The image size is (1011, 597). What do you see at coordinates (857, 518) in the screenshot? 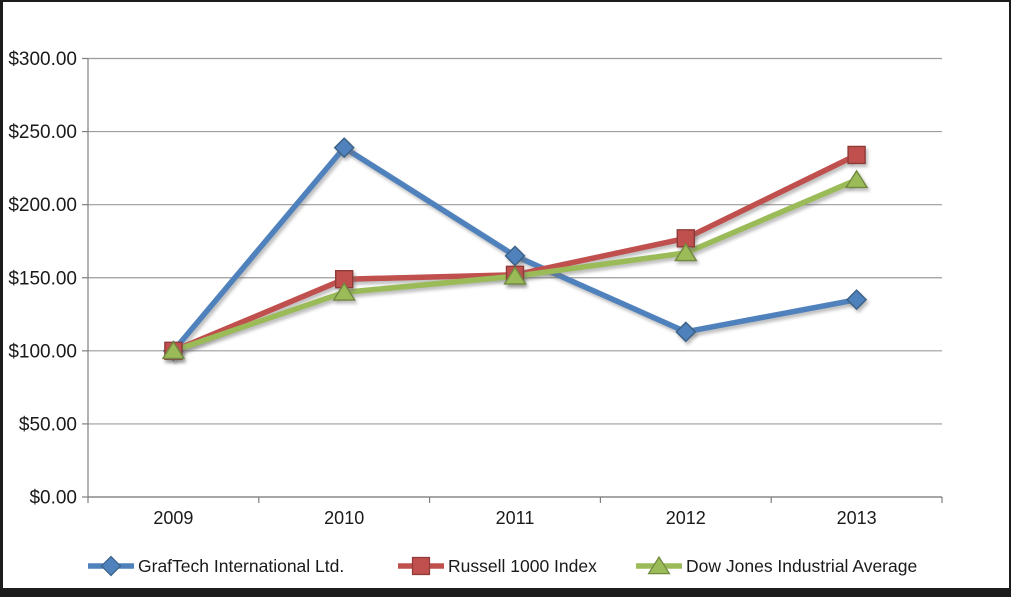
I see `x-tick-label: 2013` at bounding box center [857, 518].